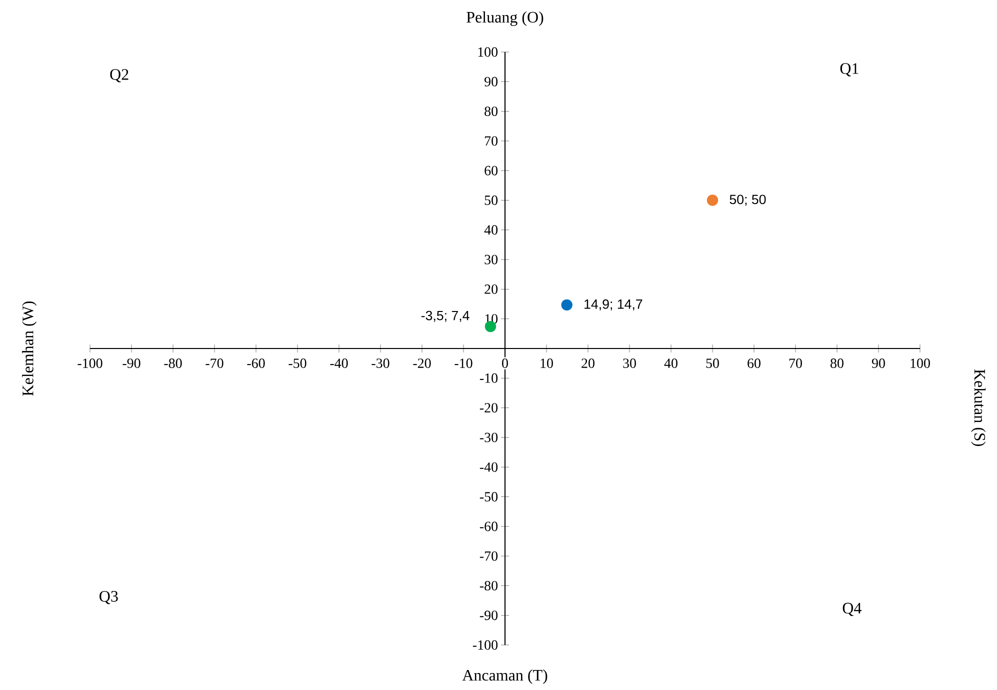 This screenshot has width=997, height=690. Describe the element at coordinates (422, 363) in the screenshot. I see `x-tick-label: -20` at that location.